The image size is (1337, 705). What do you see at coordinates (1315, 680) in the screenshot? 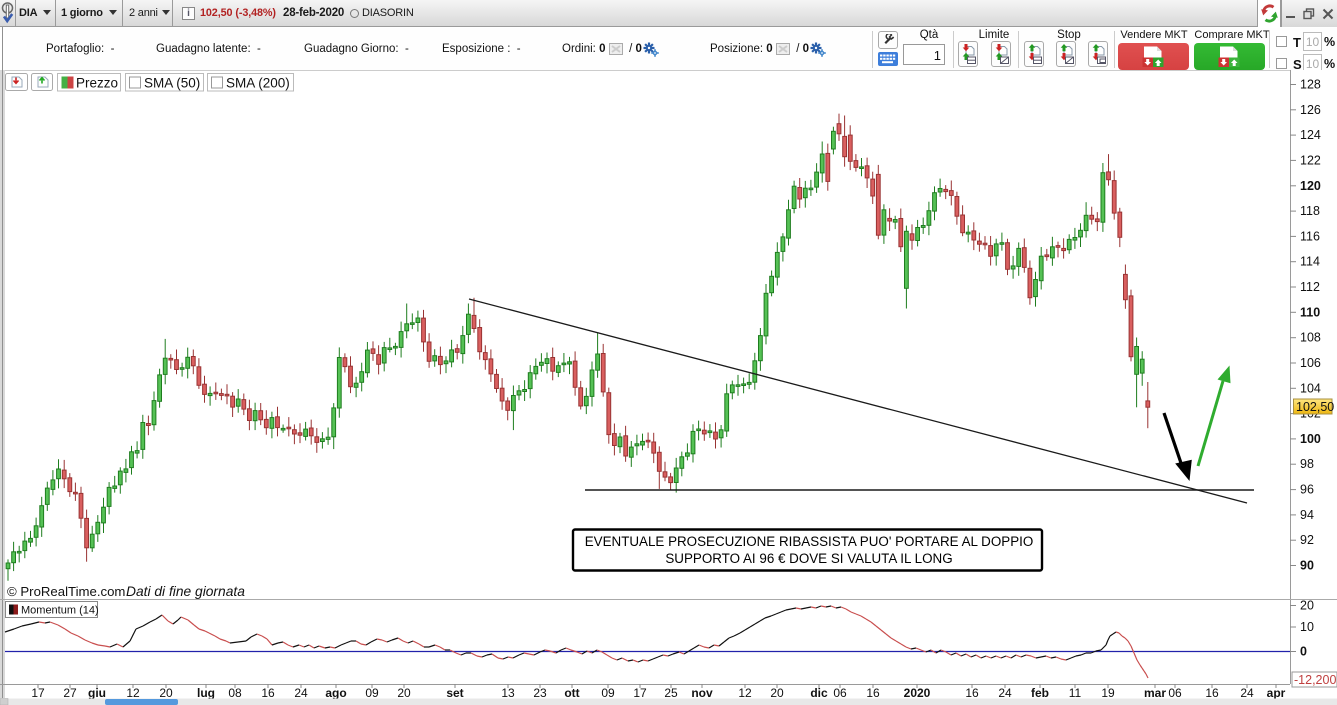
I see `svg-text: -12,200` at bounding box center [1315, 680].